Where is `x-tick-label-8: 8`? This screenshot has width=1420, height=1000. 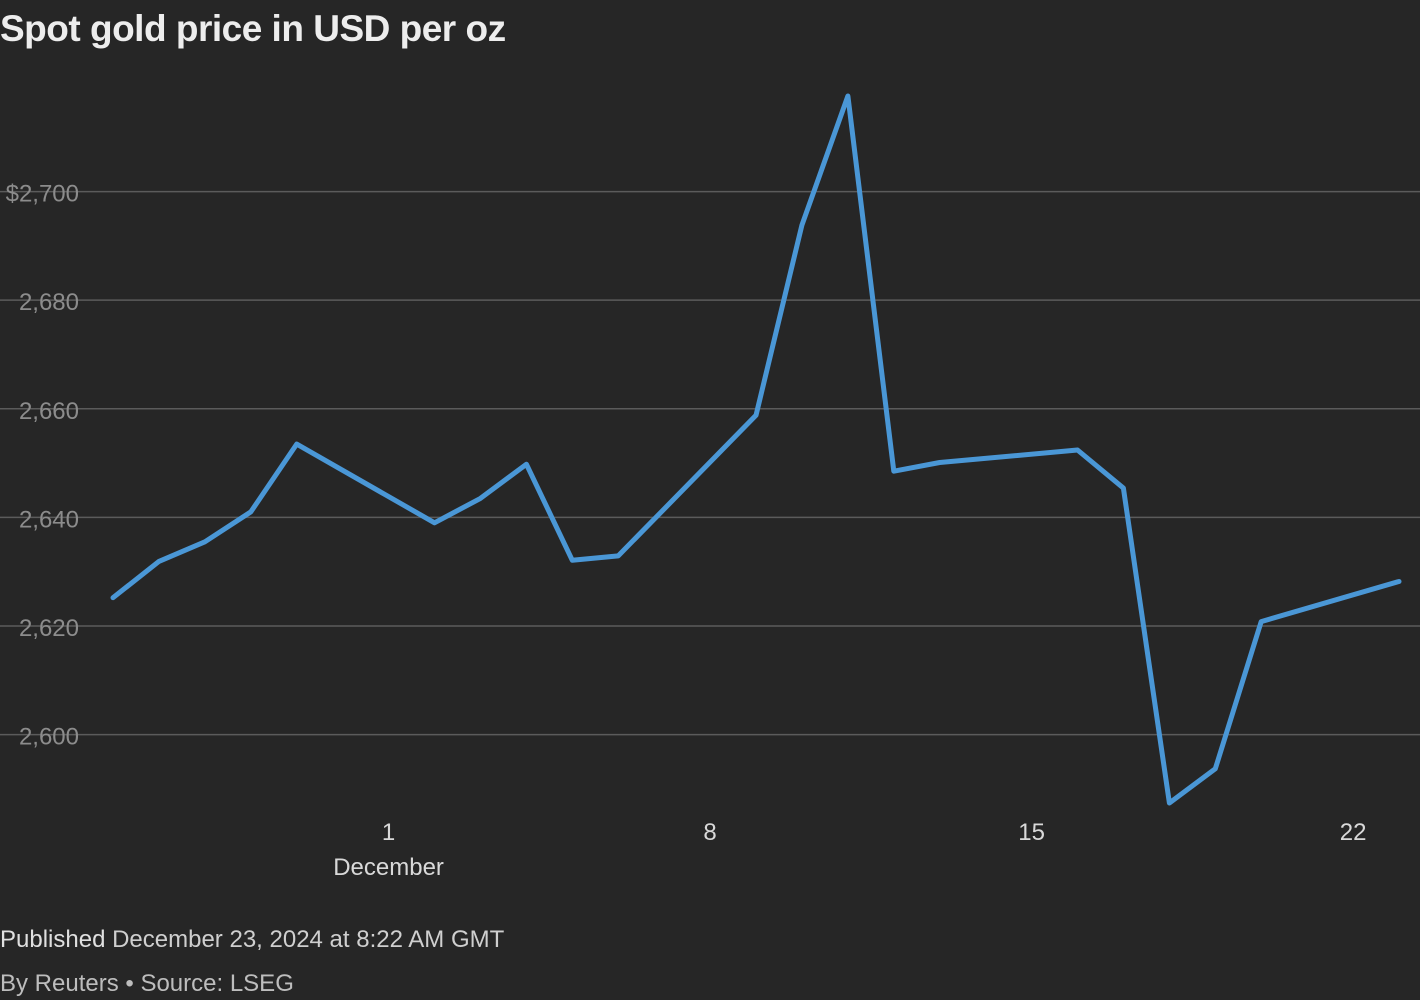 x-tick-label-8: 8 is located at coordinates (709, 832).